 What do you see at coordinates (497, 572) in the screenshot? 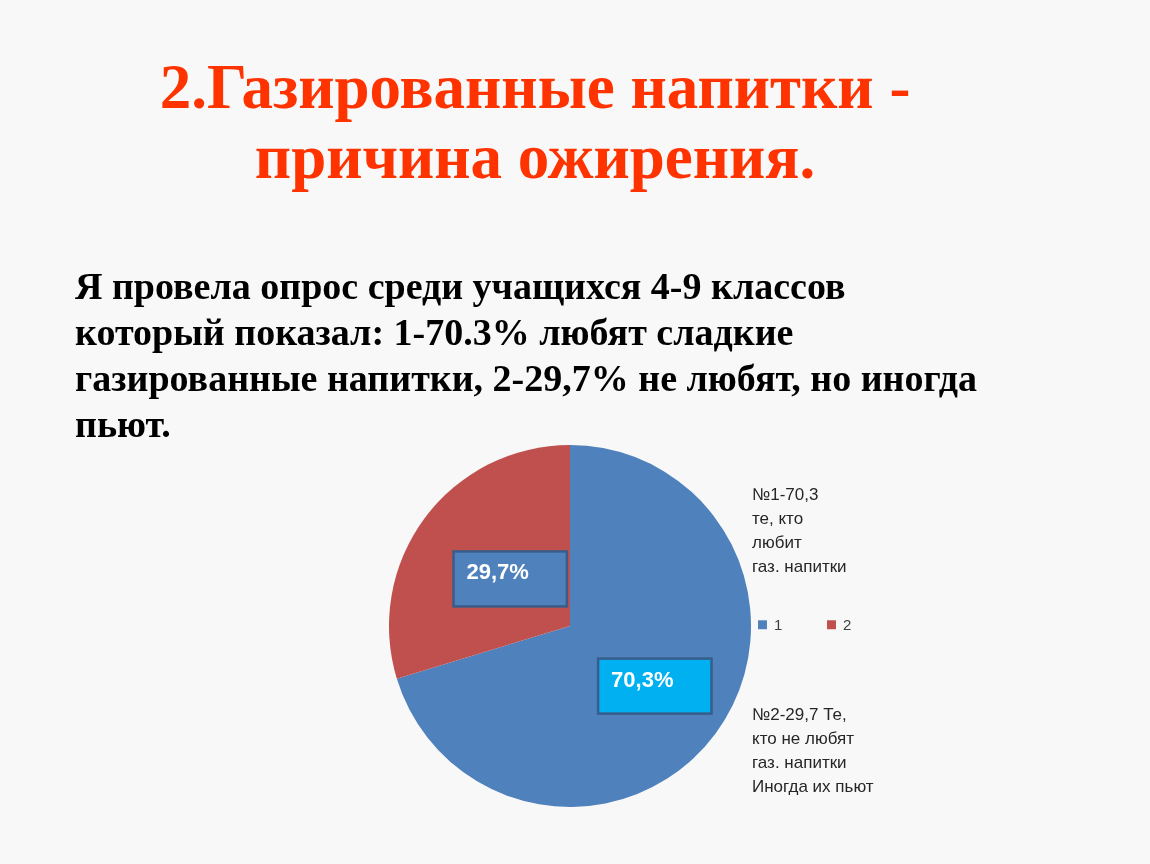
I see `data-label: 29,7%` at bounding box center [497, 572].